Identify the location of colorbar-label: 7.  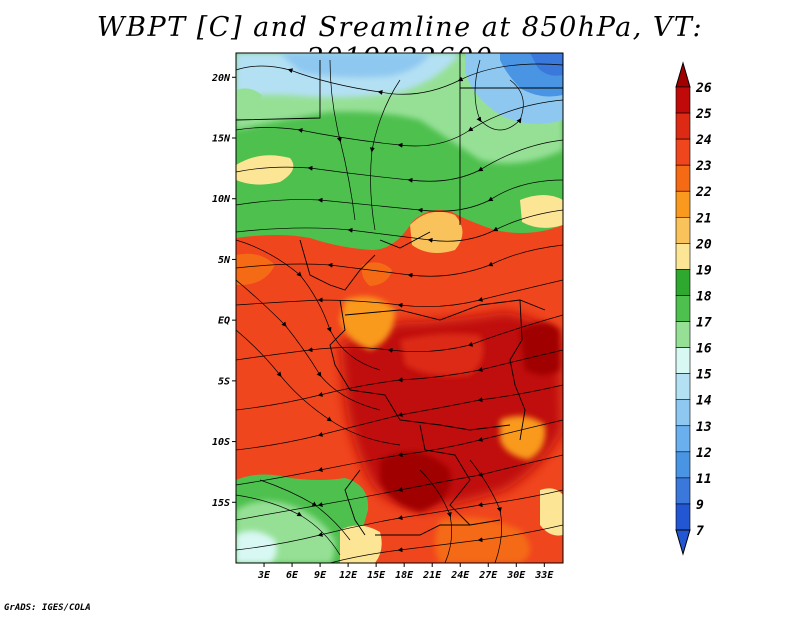
(700, 531).